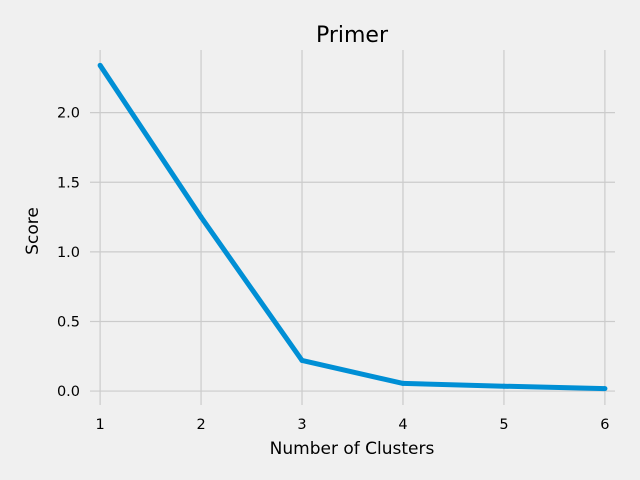  I want to click on x-axis-label: Number of Clusters, so click(352, 449).